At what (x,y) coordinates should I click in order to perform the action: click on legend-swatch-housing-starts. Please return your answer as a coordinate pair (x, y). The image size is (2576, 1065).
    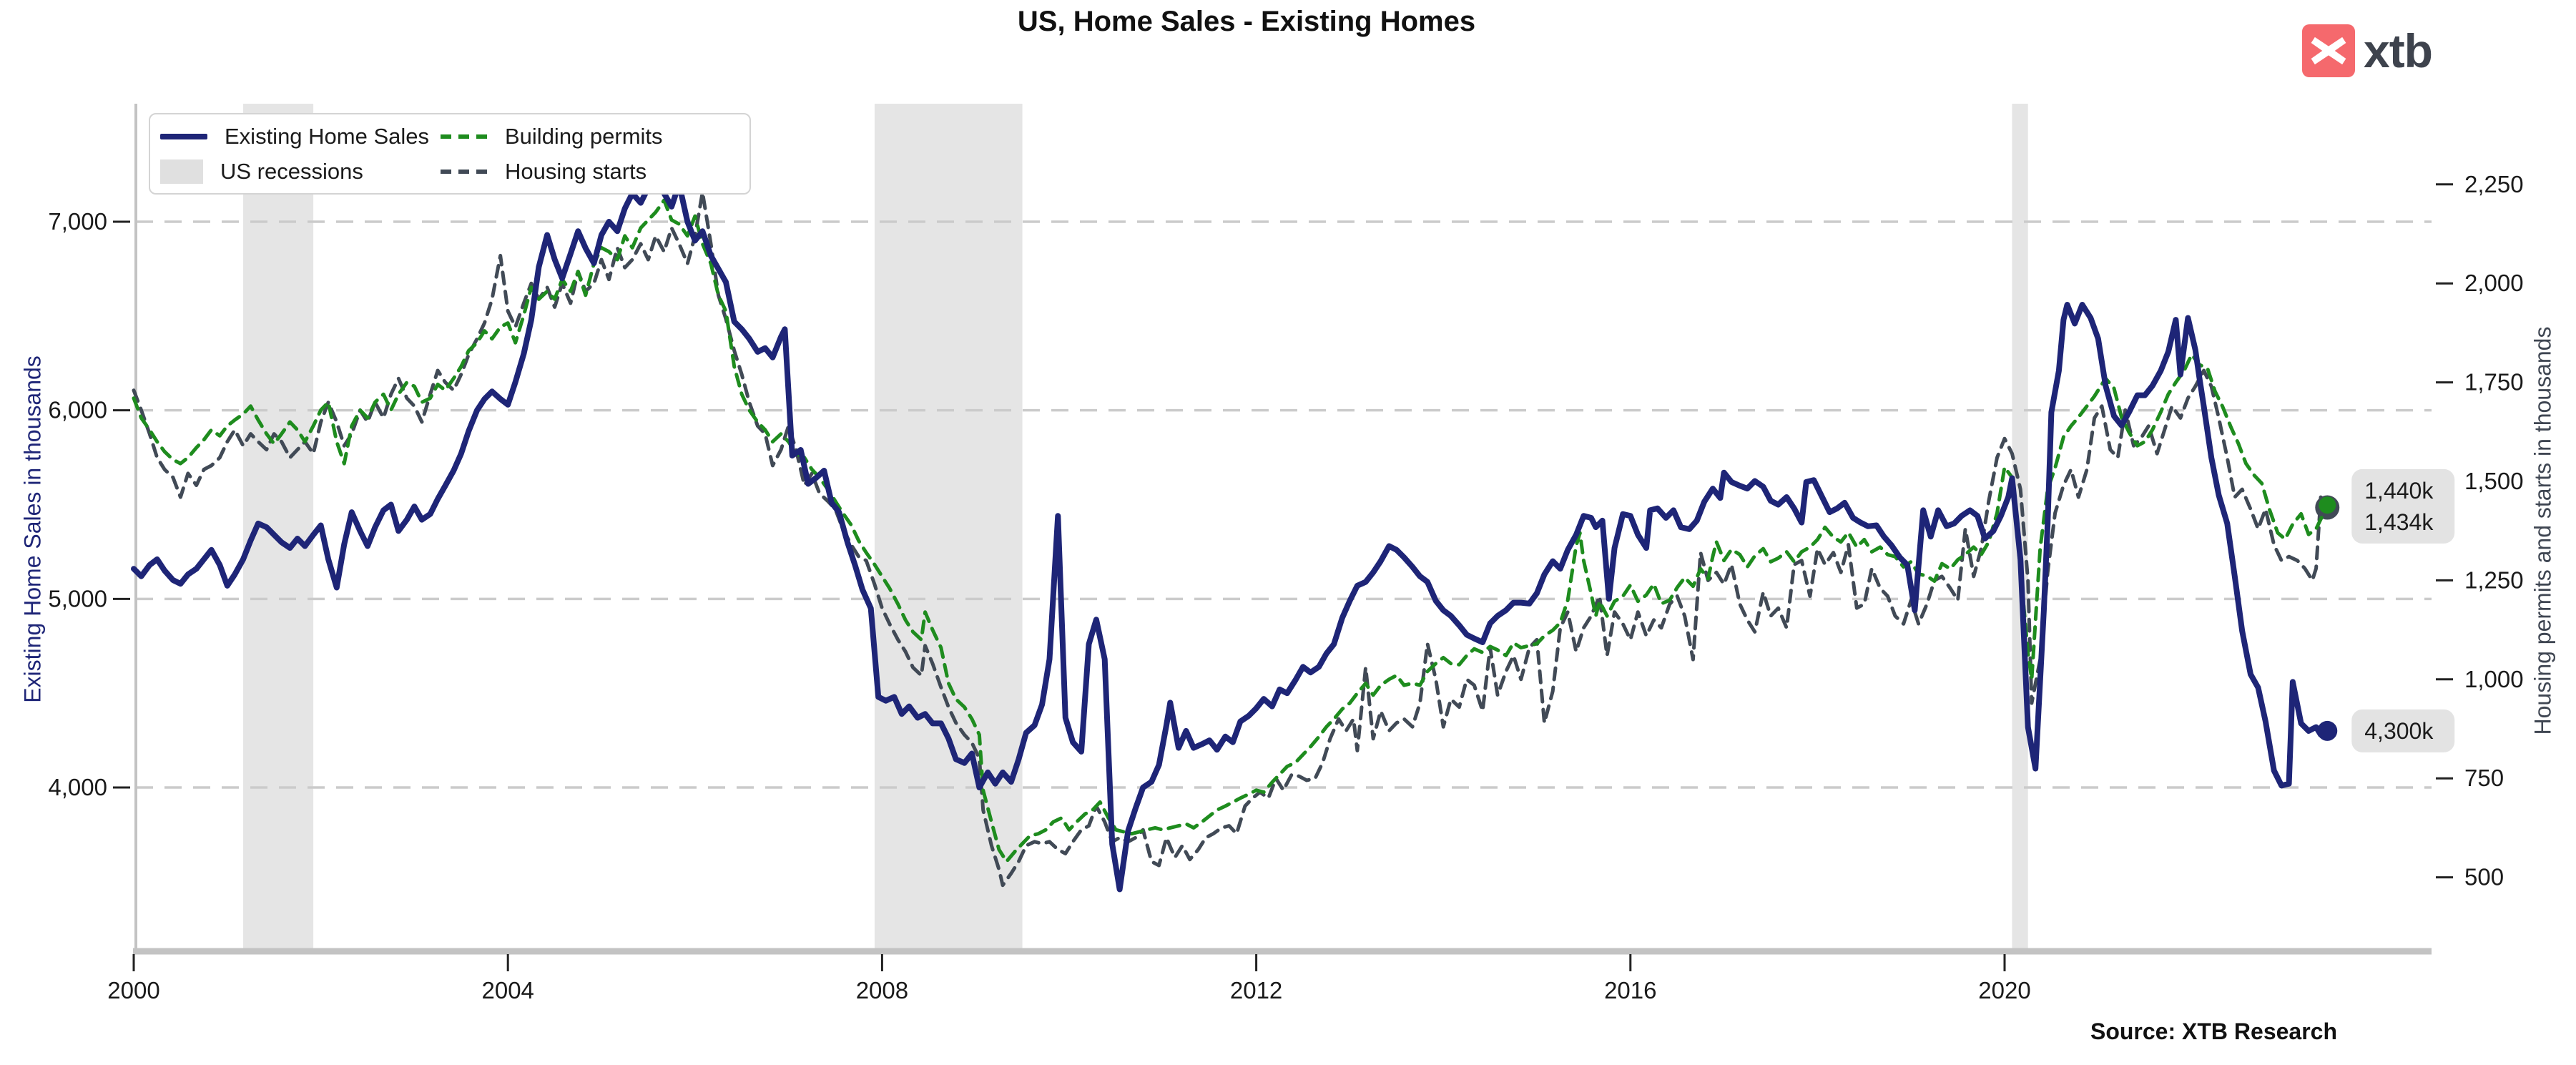
    Looking at the image, I should click on (465, 172).